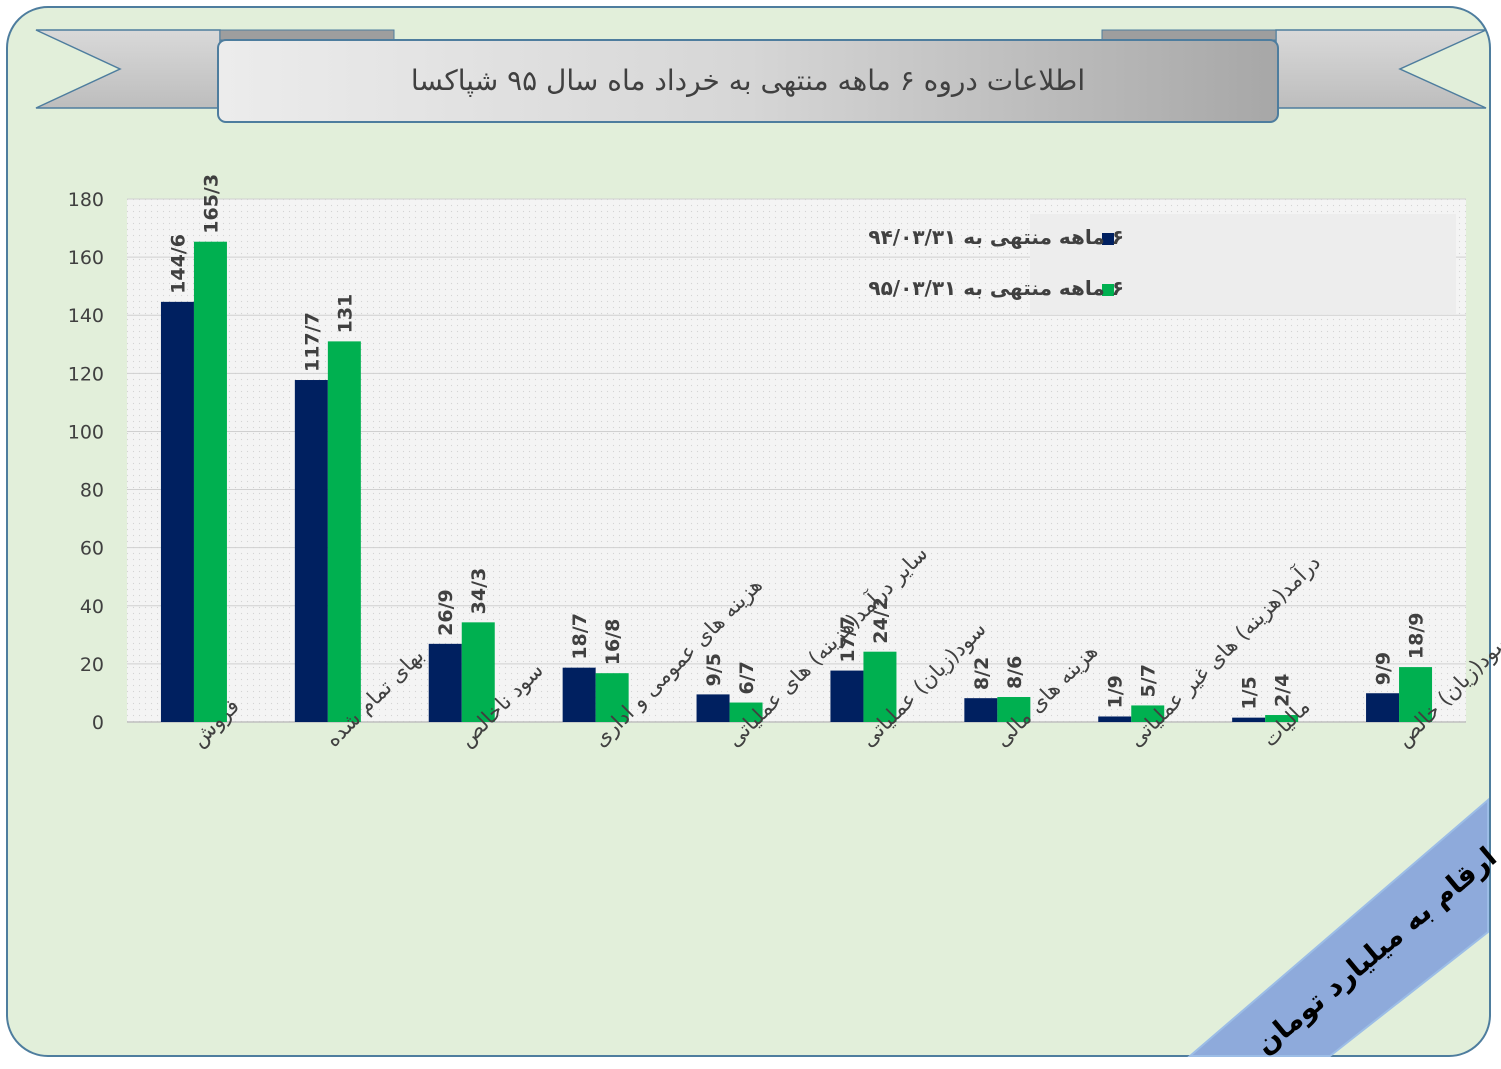 This screenshot has height=1069, width=1501. What do you see at coordinates (996, 237) in the screenshot?
I see `legend-label-series-1: ۶ ماهه منتهی به ۹۴/۰۳/۳۱` at bounding box center [996, 237].